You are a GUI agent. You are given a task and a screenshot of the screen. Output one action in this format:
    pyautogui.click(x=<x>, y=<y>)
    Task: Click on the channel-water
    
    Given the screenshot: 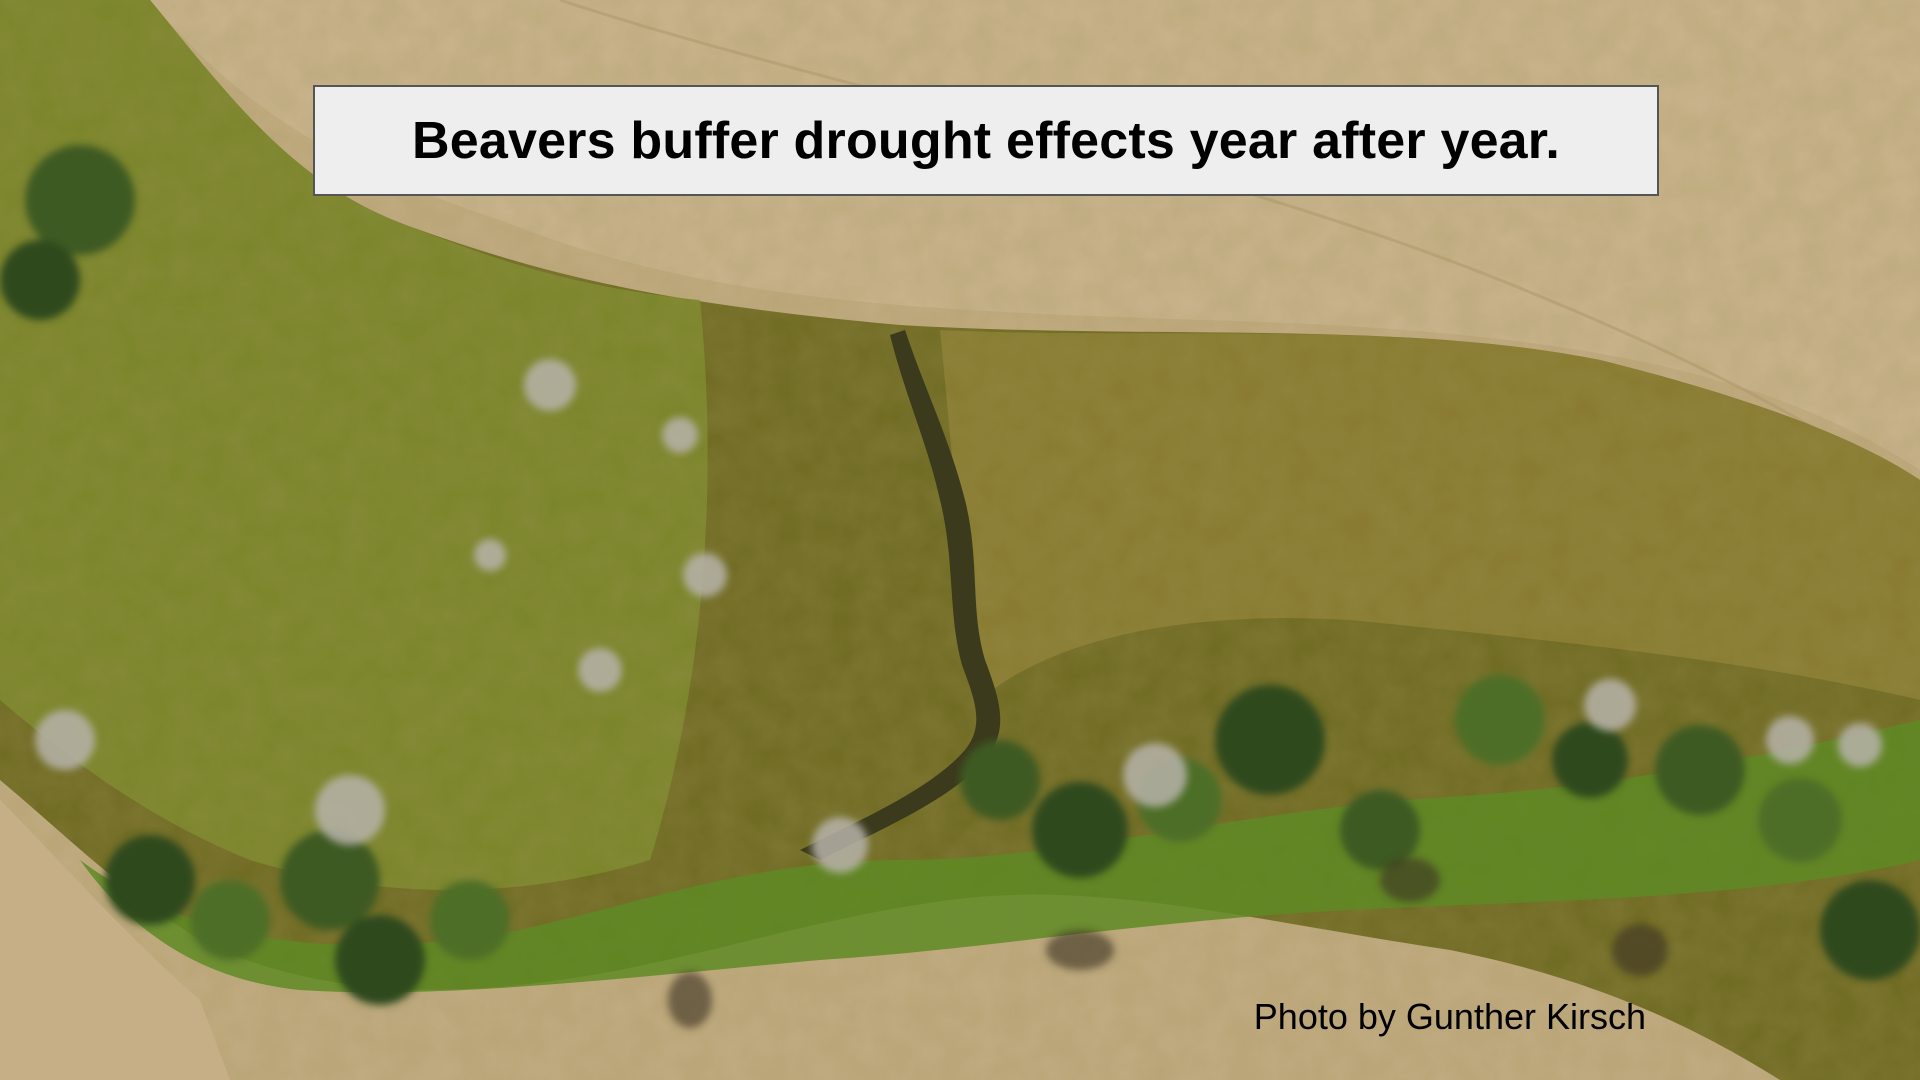 What is the action you would take?
    pyautogui.click(x=900, y=595)
    